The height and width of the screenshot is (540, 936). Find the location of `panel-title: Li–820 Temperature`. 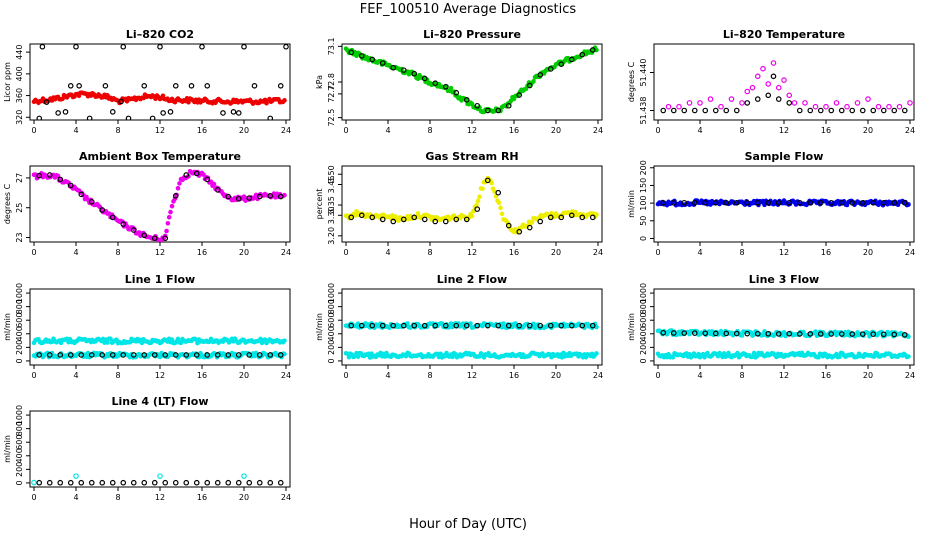

panel-title: Li–820 Temperature is located at coordinates (784, 34).